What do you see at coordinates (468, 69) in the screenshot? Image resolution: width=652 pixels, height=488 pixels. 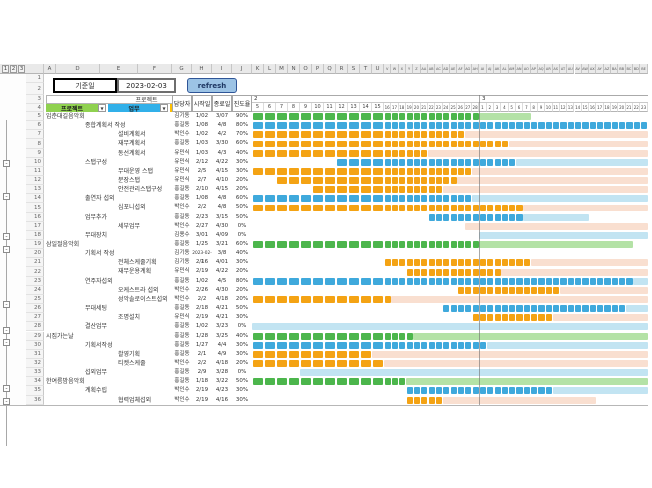 I see `column-letter-AG: AG` at bounding box center [468, 69].